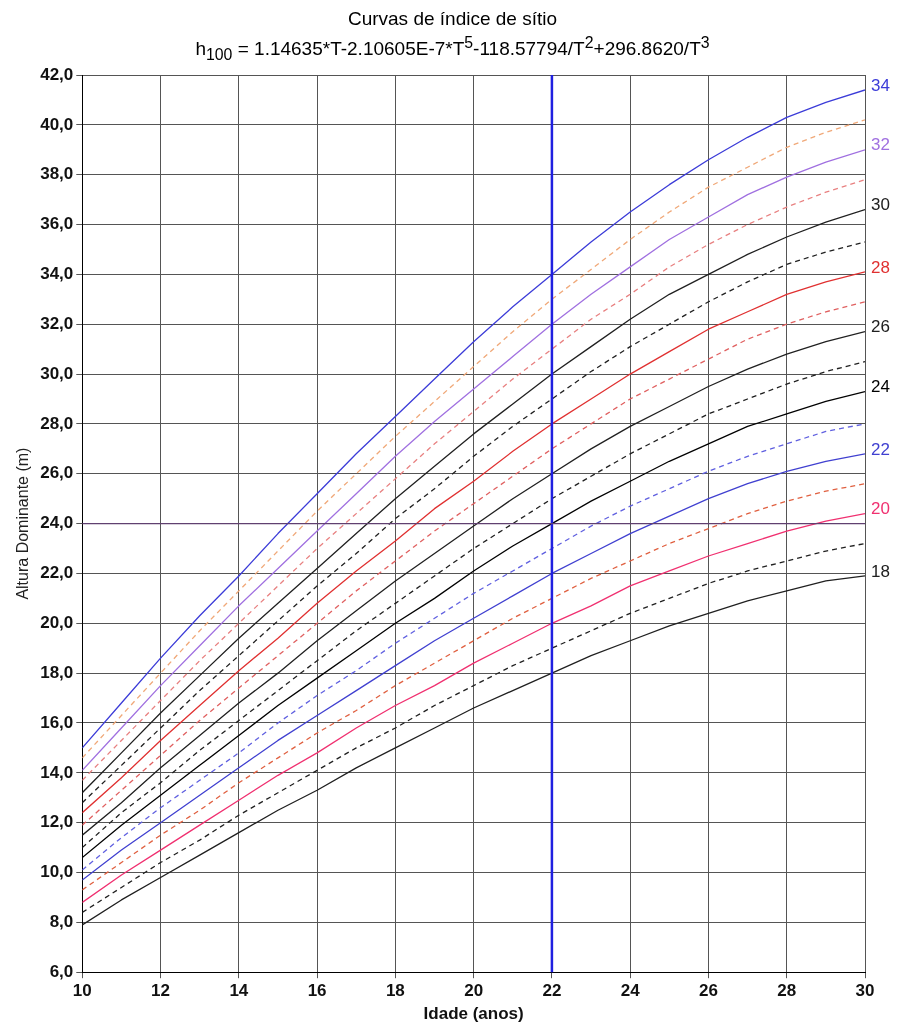 The width and height of the screenshot is (905, 1030). What do you see at coordinates (57, 174) in the screenshot?
I see `y-tick-label: 38,0` at bounding box center [57, 174].